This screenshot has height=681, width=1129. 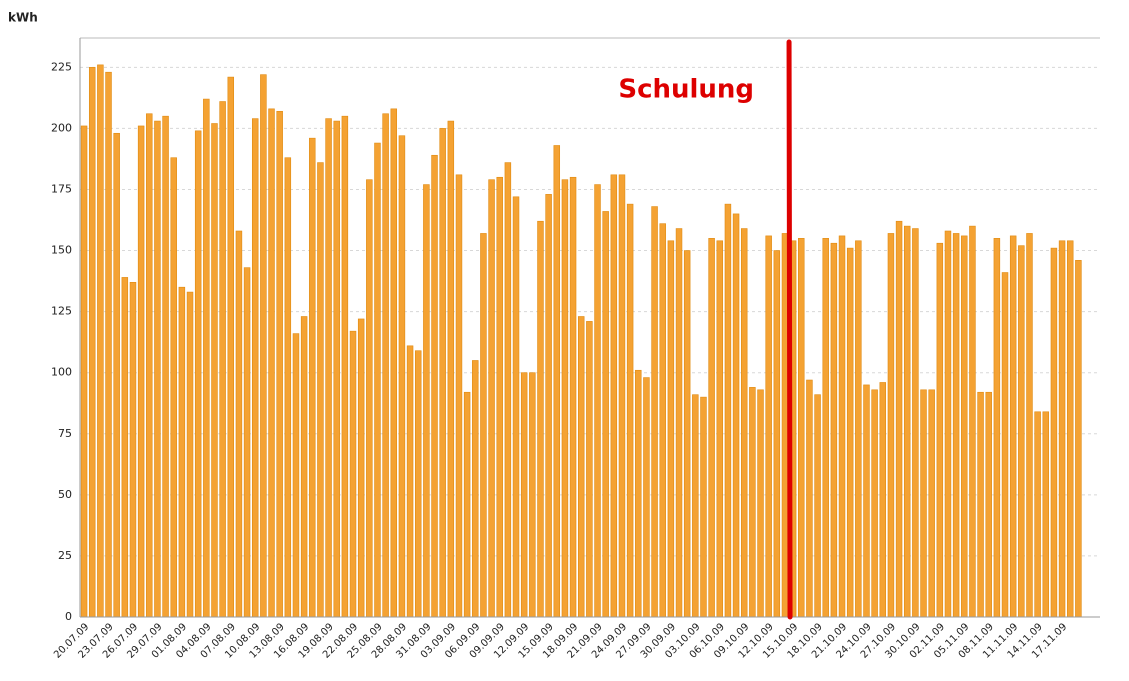 What do you see at coordinates (68, 616) in the screenshot?
I see `y-tick-label: 0` at bounding box center [68, 616].